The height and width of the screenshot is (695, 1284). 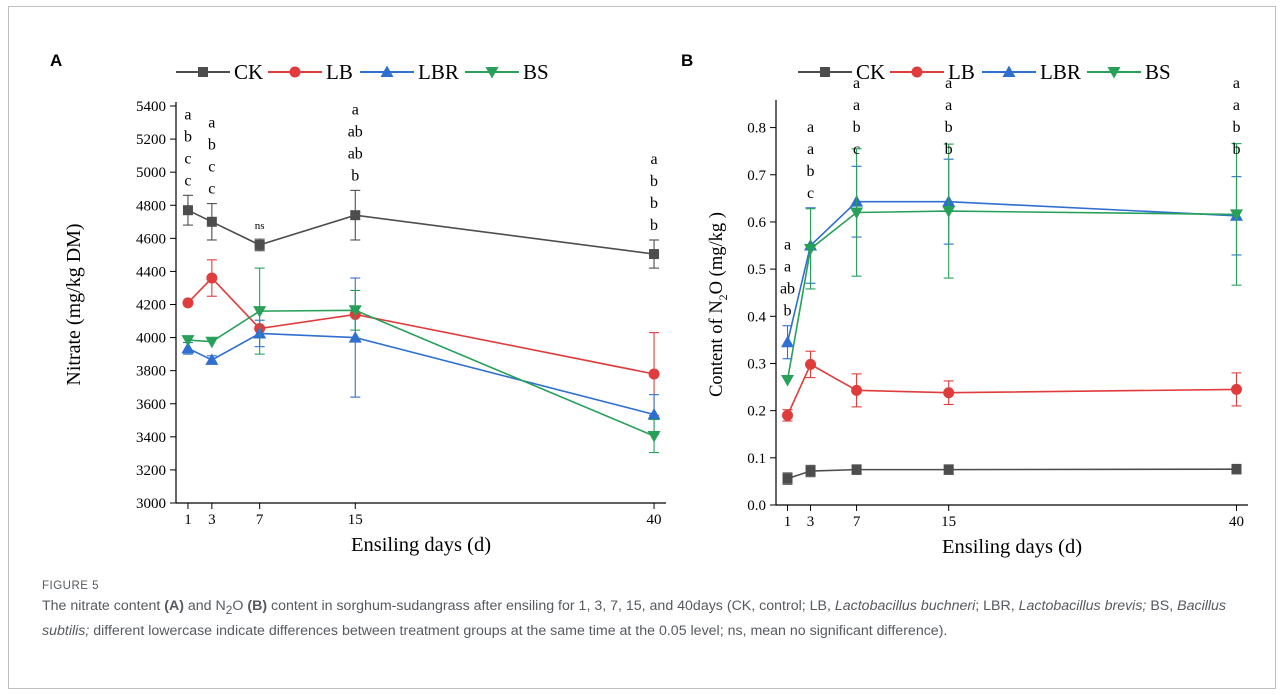 What do you see at coordinates (71, 586) in the screenshot?
I see `figure-label: FIGURE 5` at bounding box center [71, 586].